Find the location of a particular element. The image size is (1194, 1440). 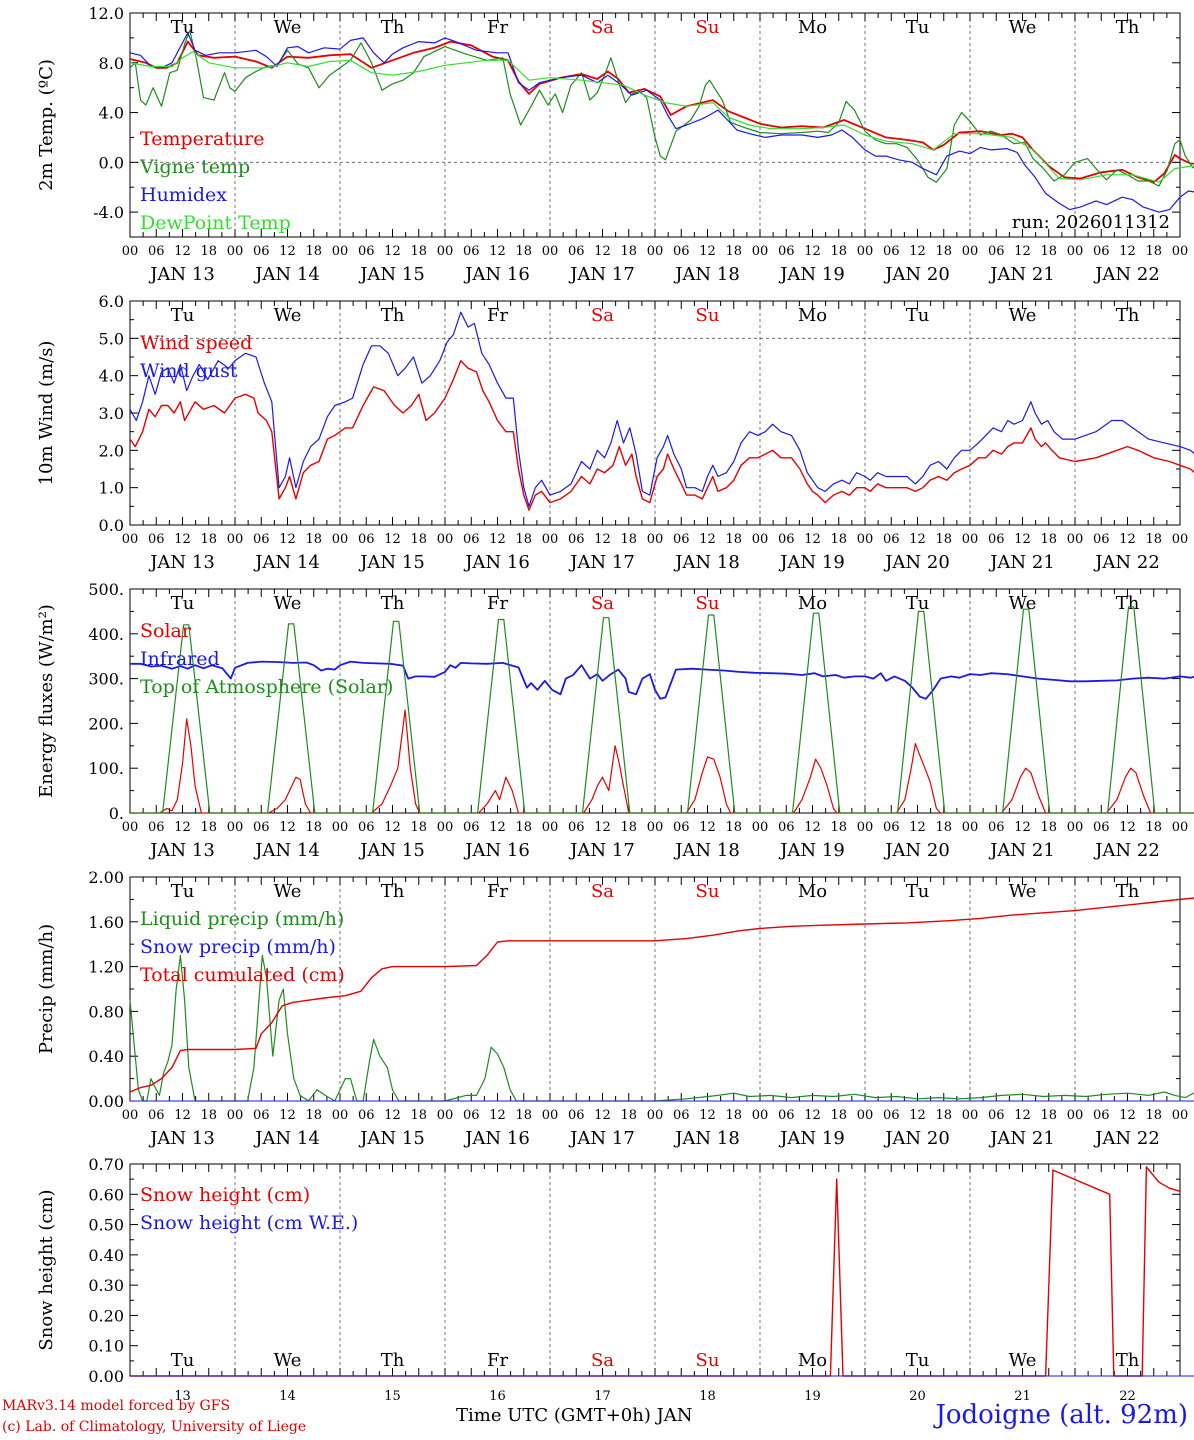

day-name-label: Sa is located at coordinates (602, 891).